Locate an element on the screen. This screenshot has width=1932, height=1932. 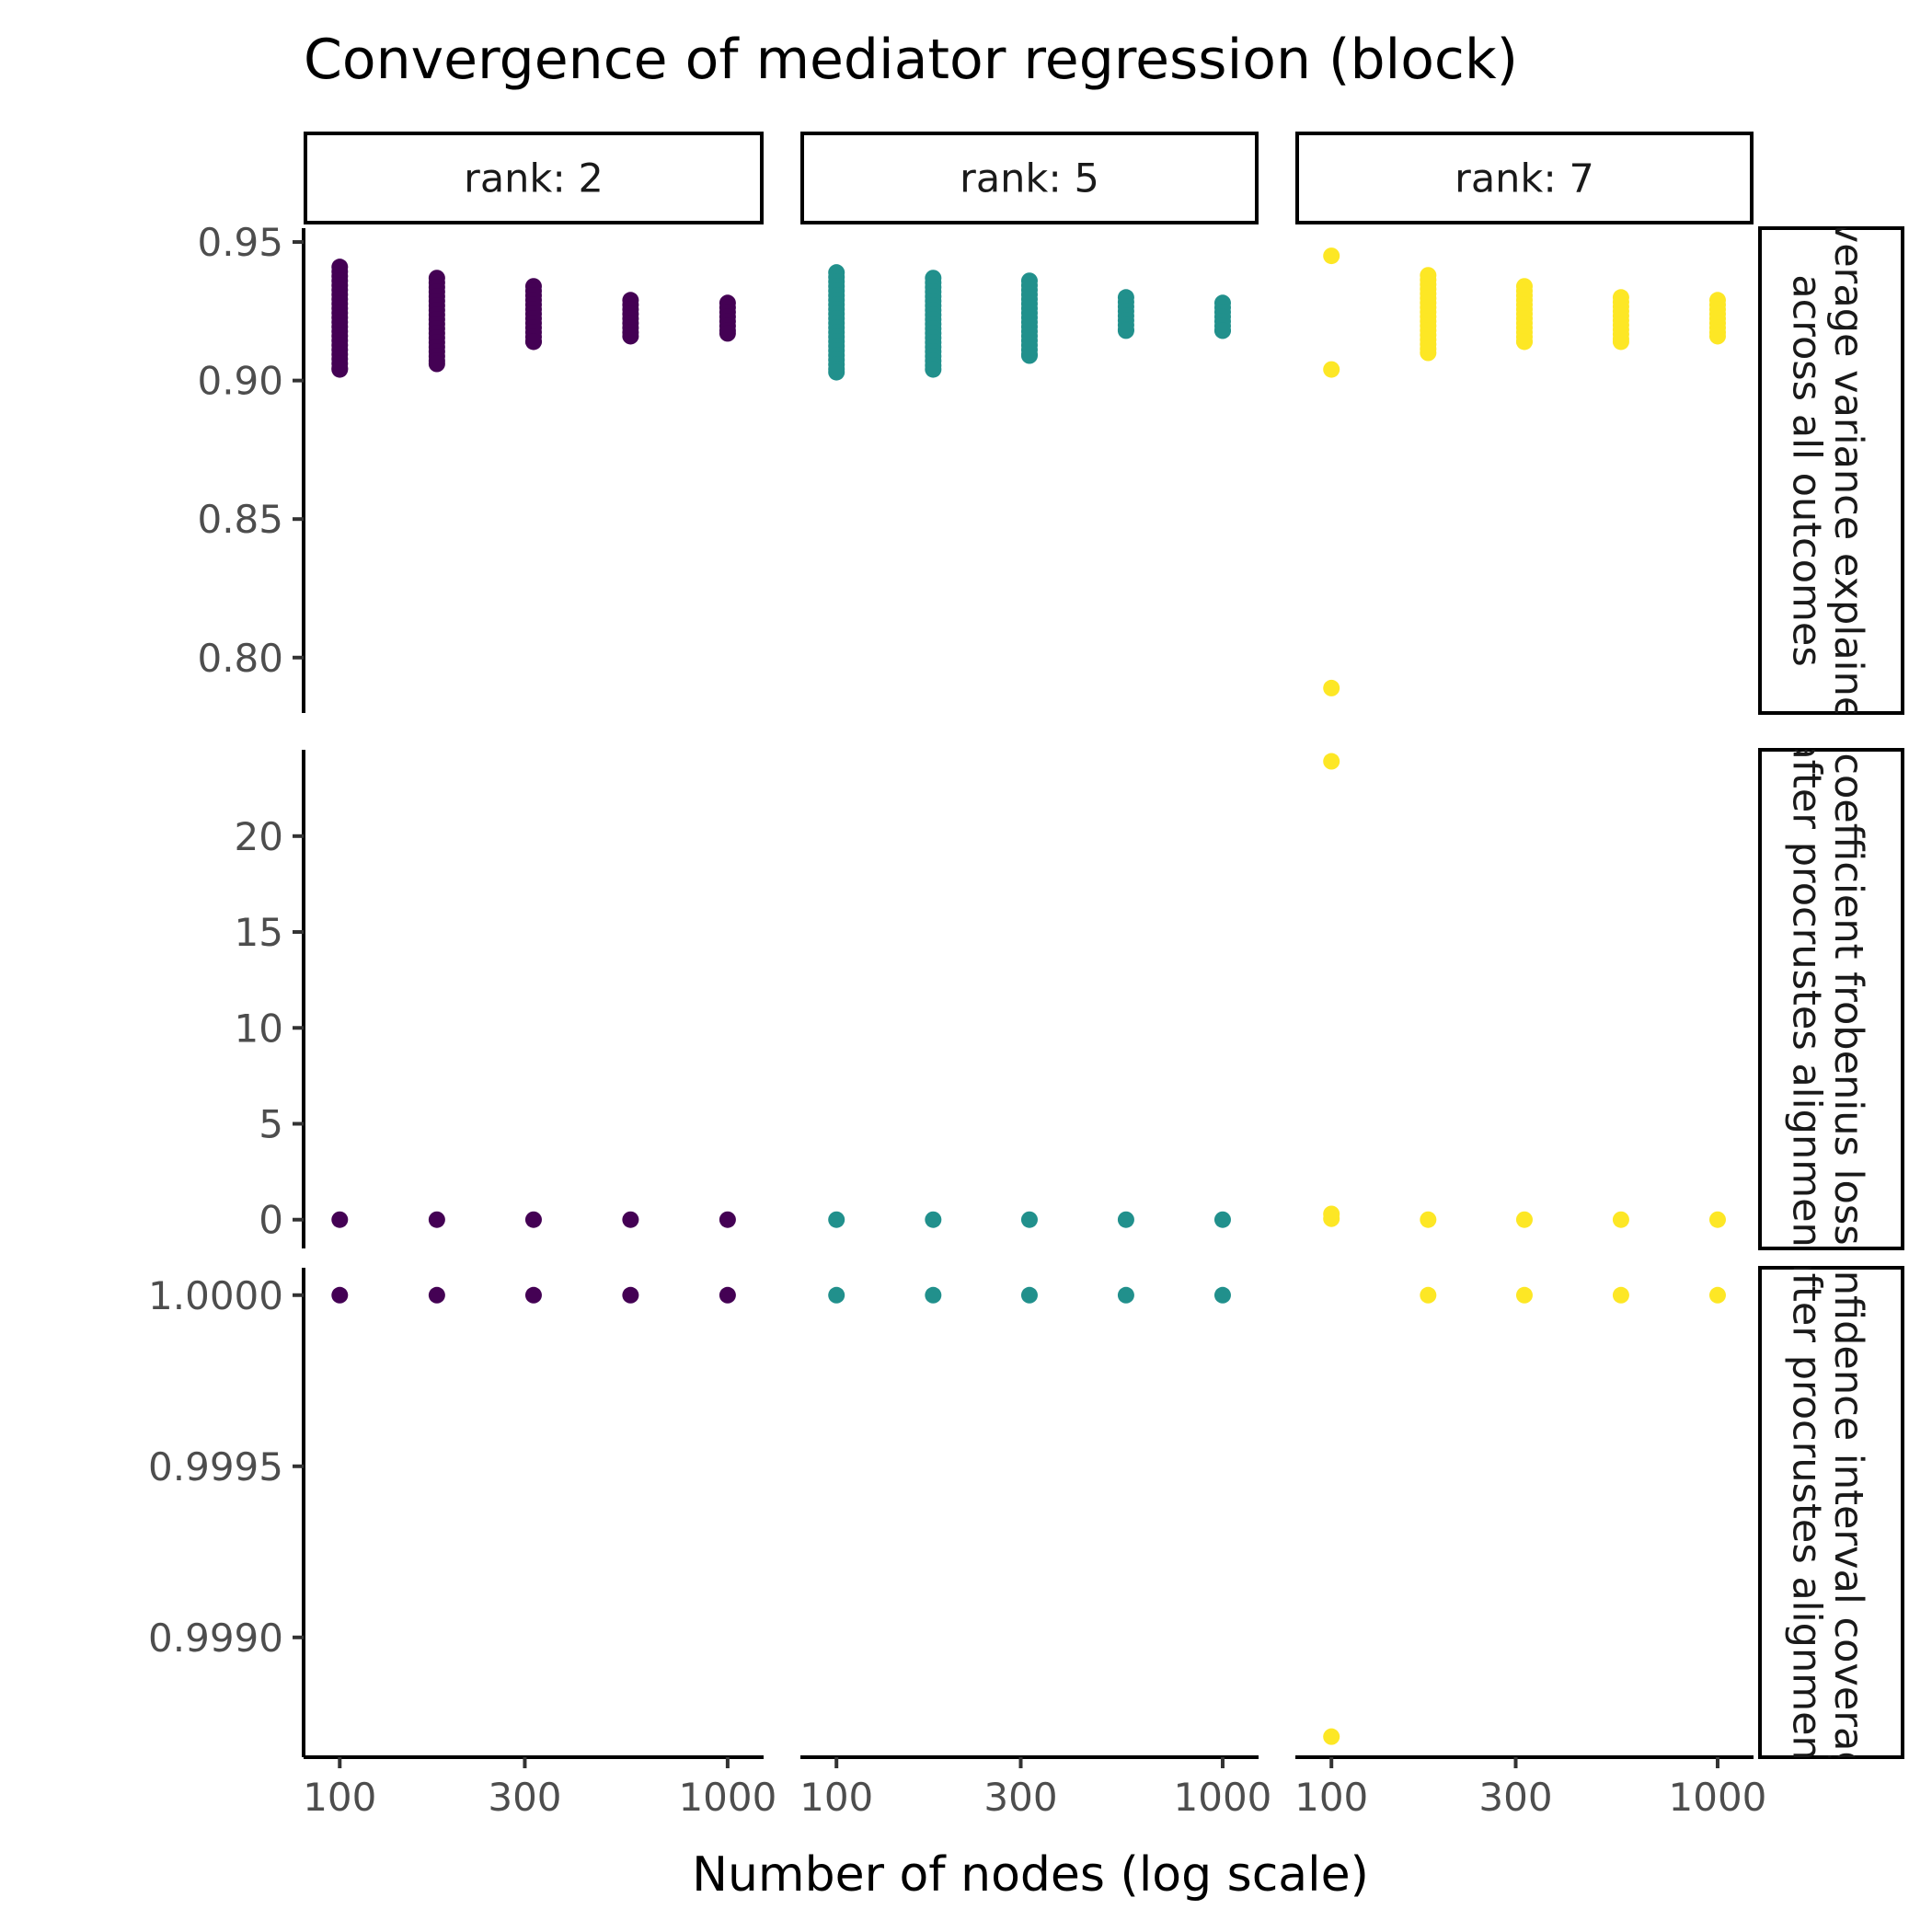
y-tick-label: 0.9995 is located at coordinates (215, 1466).